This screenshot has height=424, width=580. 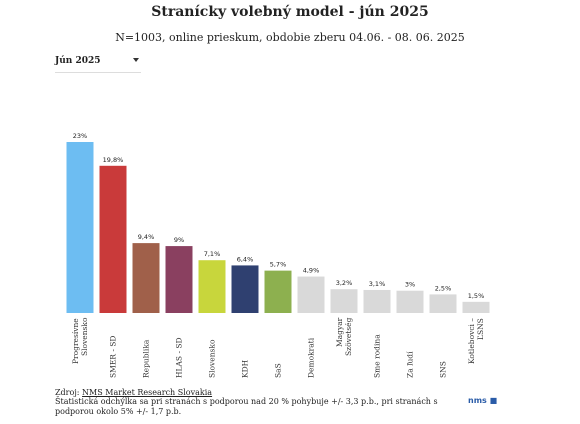 What do you see at coordinates (212, 254) in the screenshot?
I see `value-label: 7,1%` at bounding box center [212, 254].